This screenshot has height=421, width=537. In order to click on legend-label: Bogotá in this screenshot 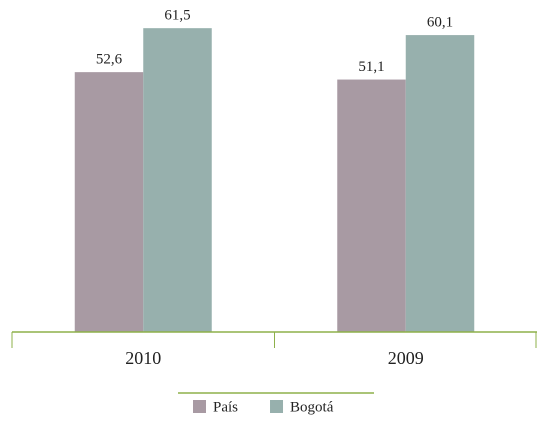, I will do `click(312, 407)`.